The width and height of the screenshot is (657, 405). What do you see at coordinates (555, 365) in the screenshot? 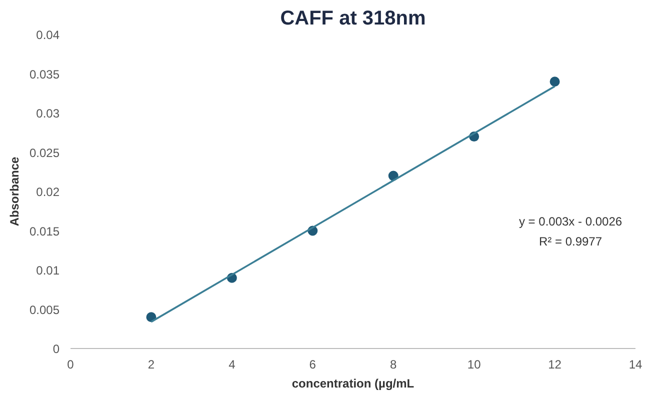
I see `x-tick-label: 12` at bounding box center [555, 365].